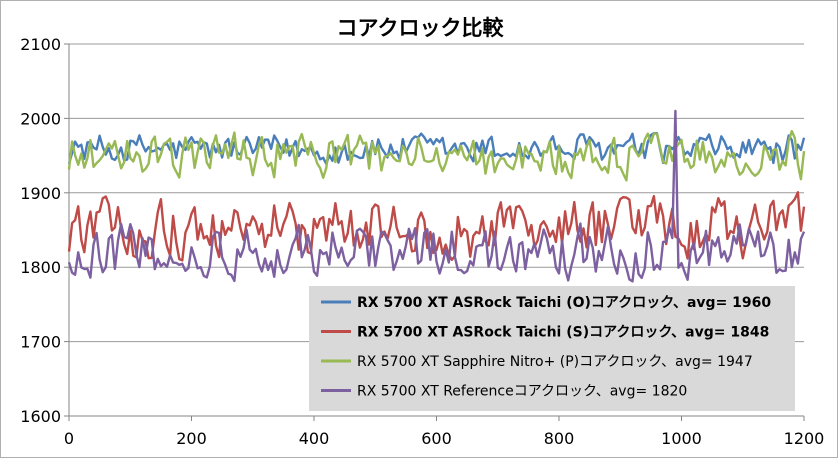 The image size is (838, 459). What do you see at coordinates (40, 118) in the screenshot?
I see `y-tick-label: 2000` at bounding box center [40, 118].